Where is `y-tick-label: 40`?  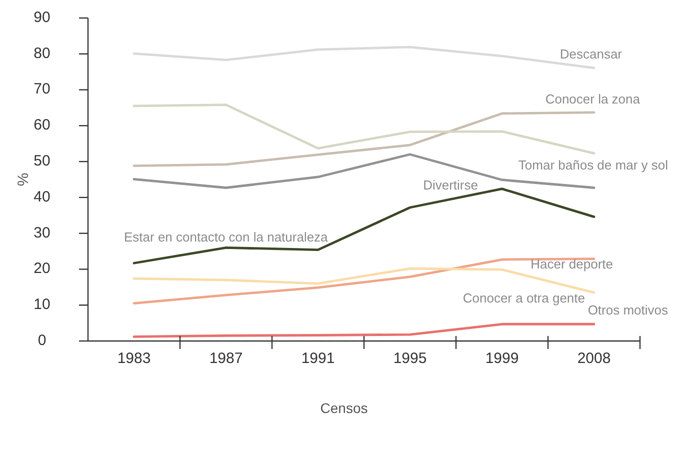
y-tick-label: 40 is located at coordinates (42, 197).